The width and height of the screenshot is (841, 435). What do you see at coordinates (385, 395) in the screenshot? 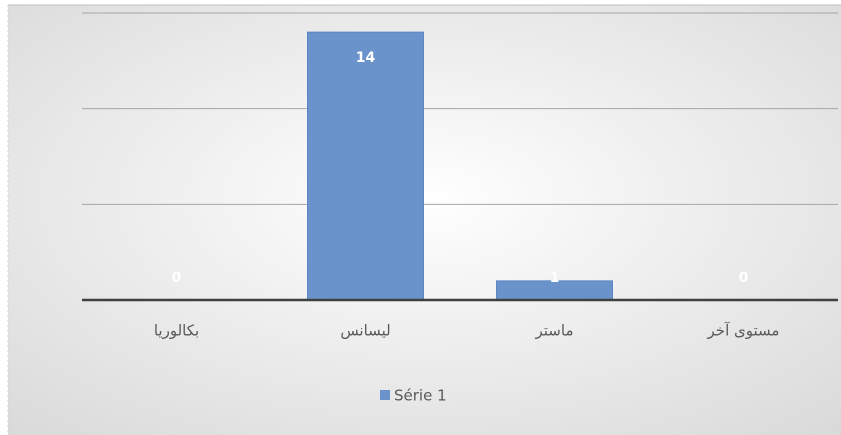
I see `legend-swatch` at bounding box center [385, 395].